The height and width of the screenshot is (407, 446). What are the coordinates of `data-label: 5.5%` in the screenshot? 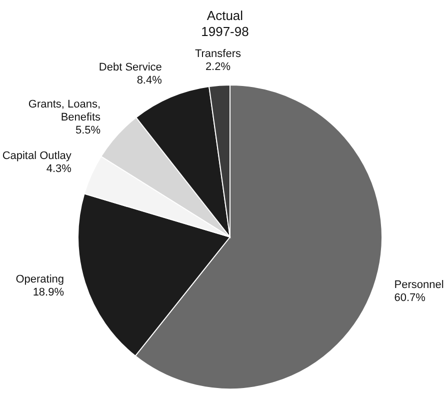 It's located at (88, 130).